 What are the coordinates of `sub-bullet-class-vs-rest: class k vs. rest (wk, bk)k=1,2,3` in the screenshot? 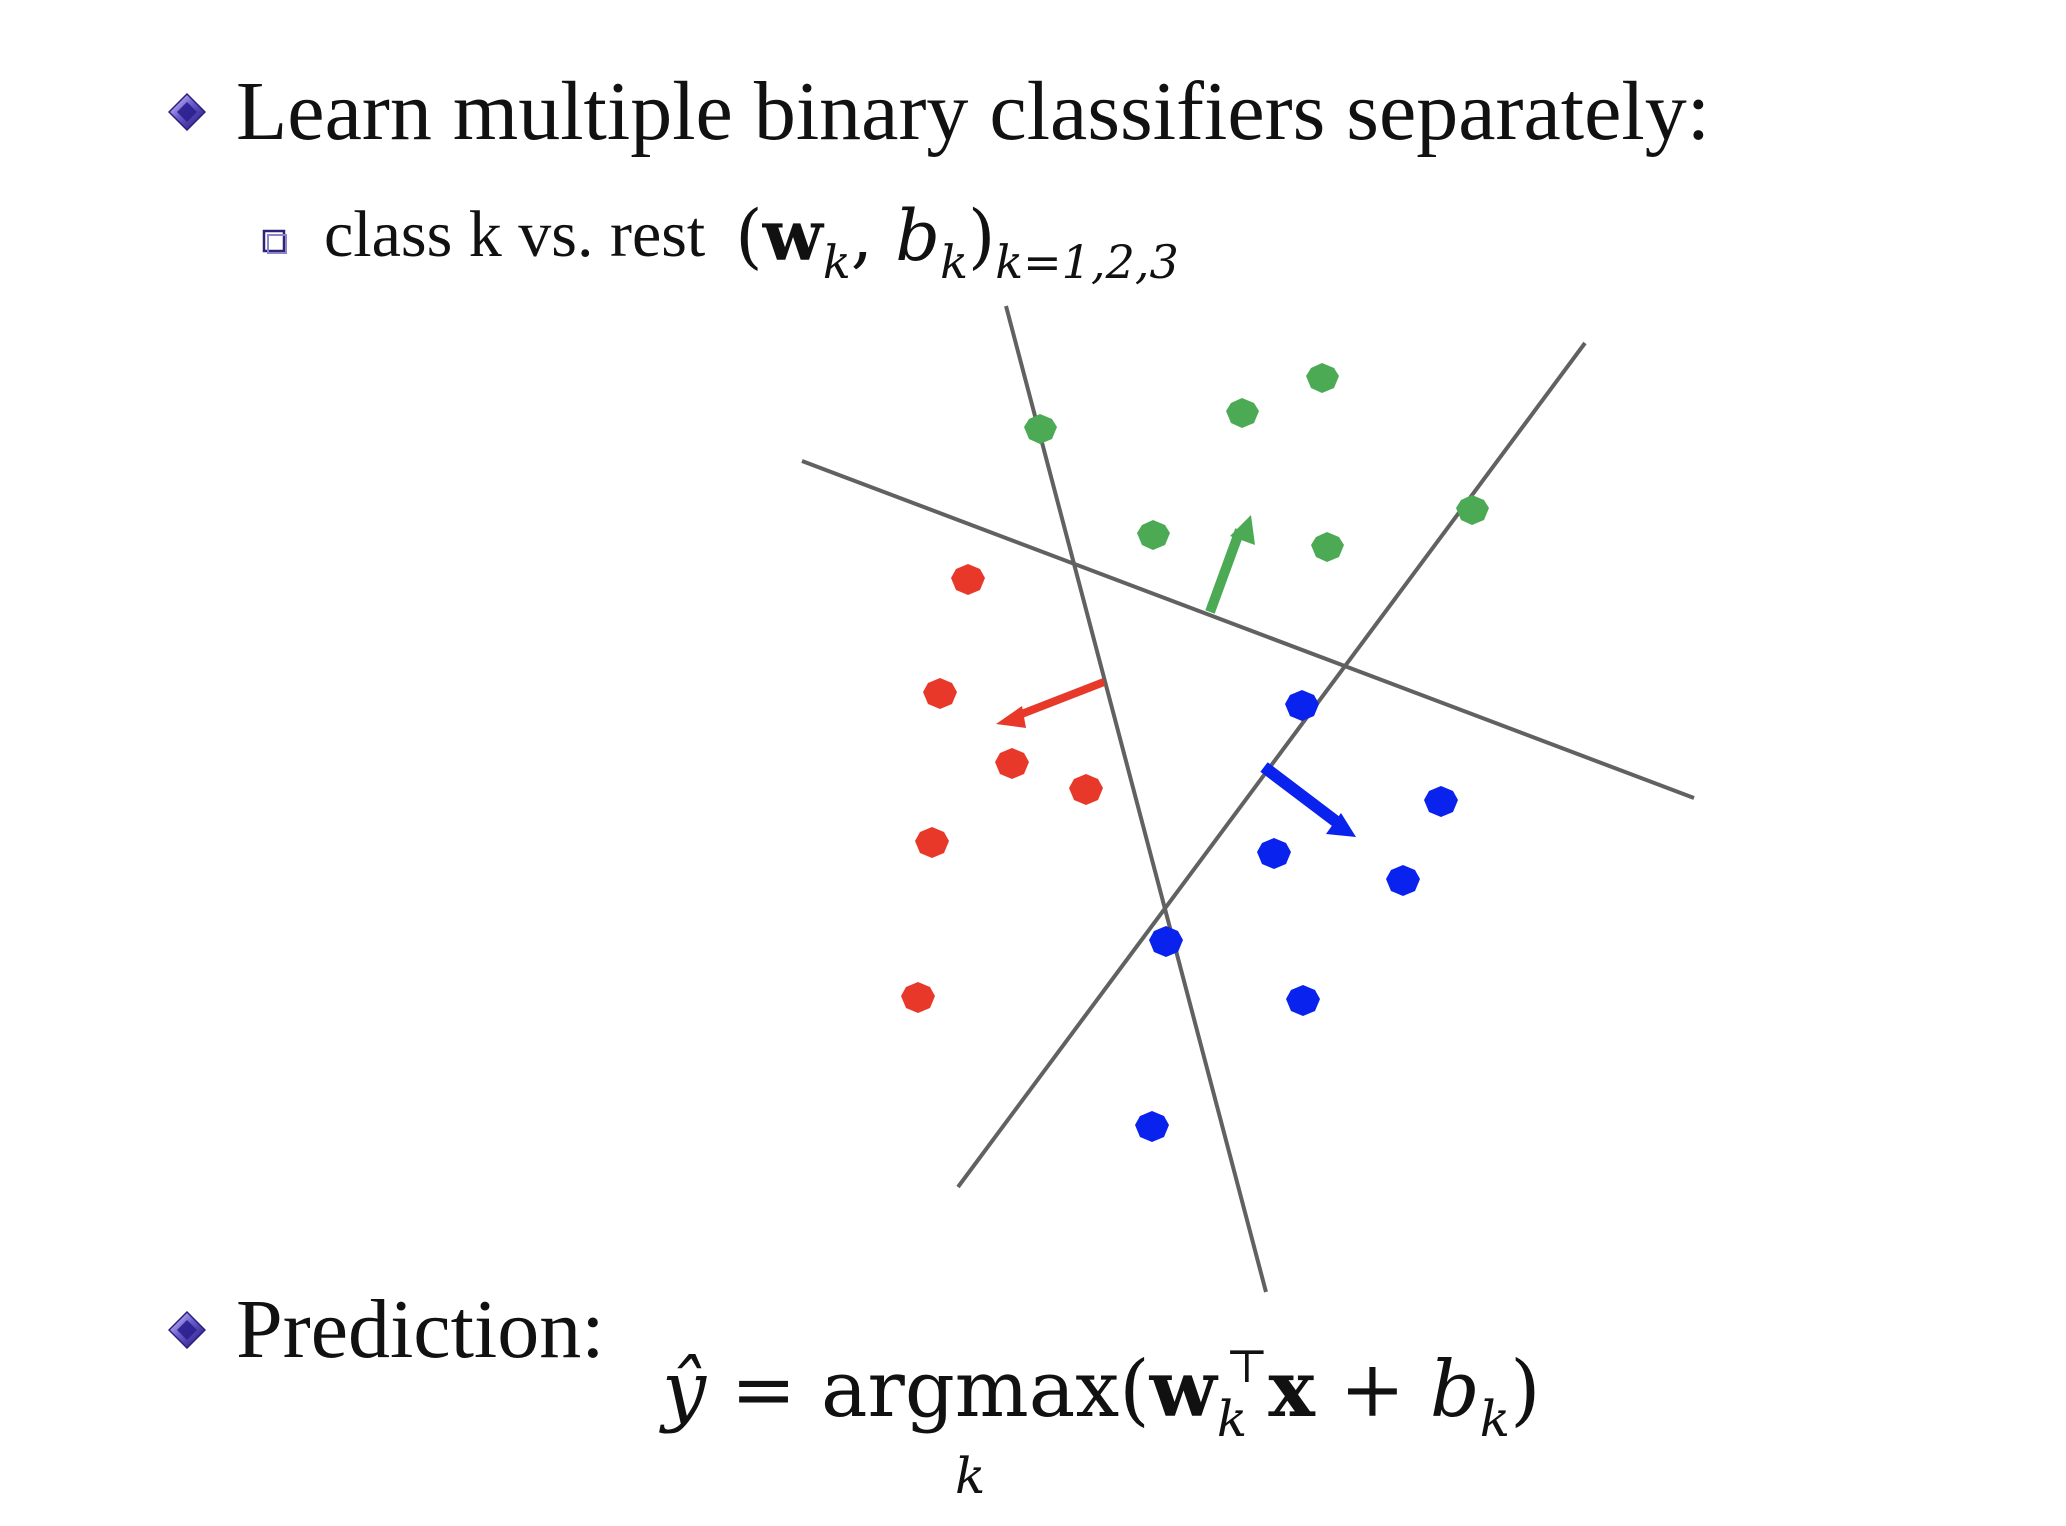 It's located at (720, 239).